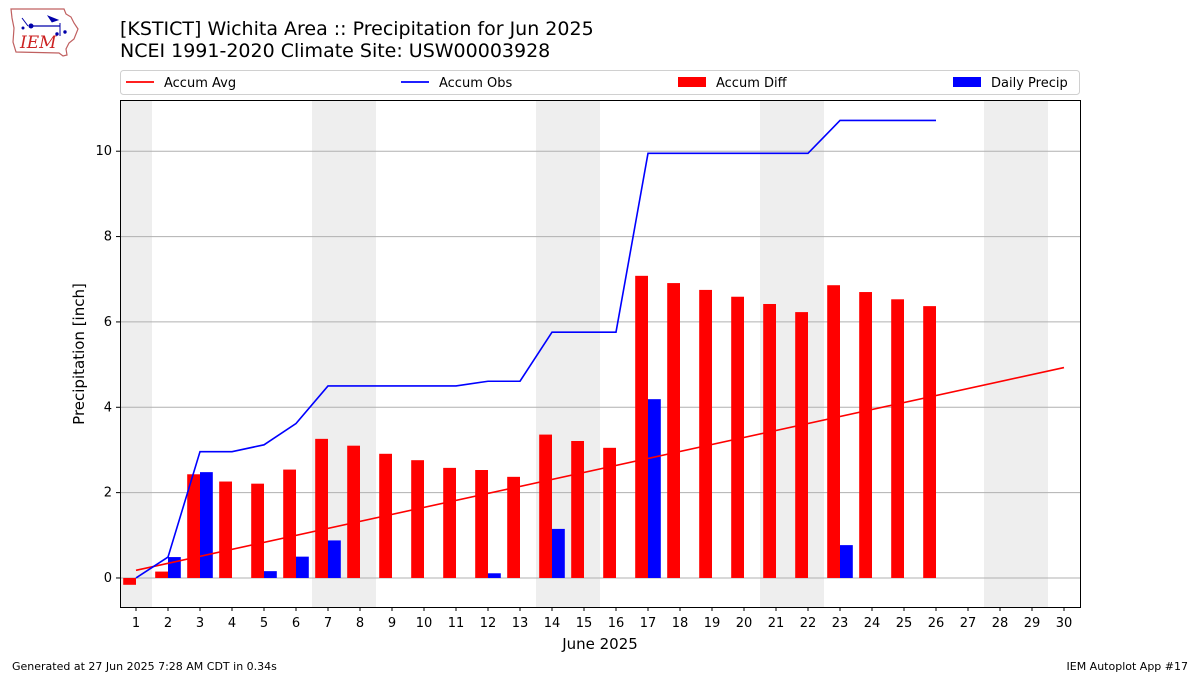 The width and height of the screenshot is (1200, 675). Describe the element at coordinates (904, 623) in the screenshot. I see `x-tick-label: 25` at that location.